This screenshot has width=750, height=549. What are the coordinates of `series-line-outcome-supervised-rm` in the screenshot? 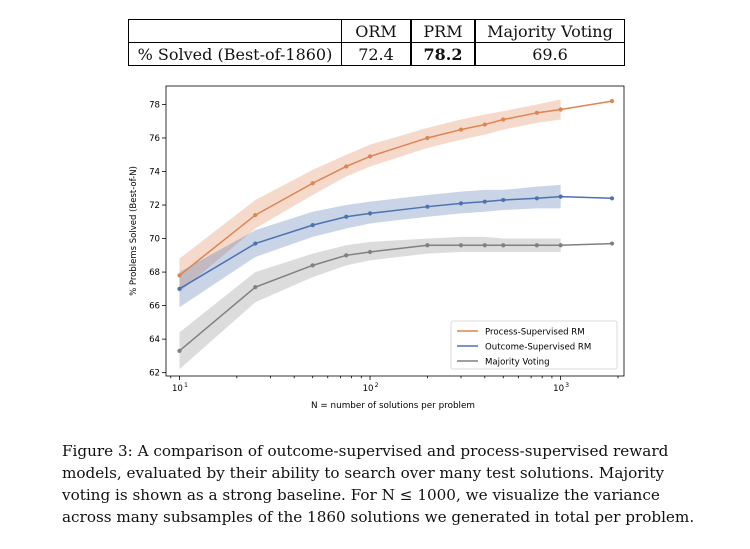 It's located at (396, 242).